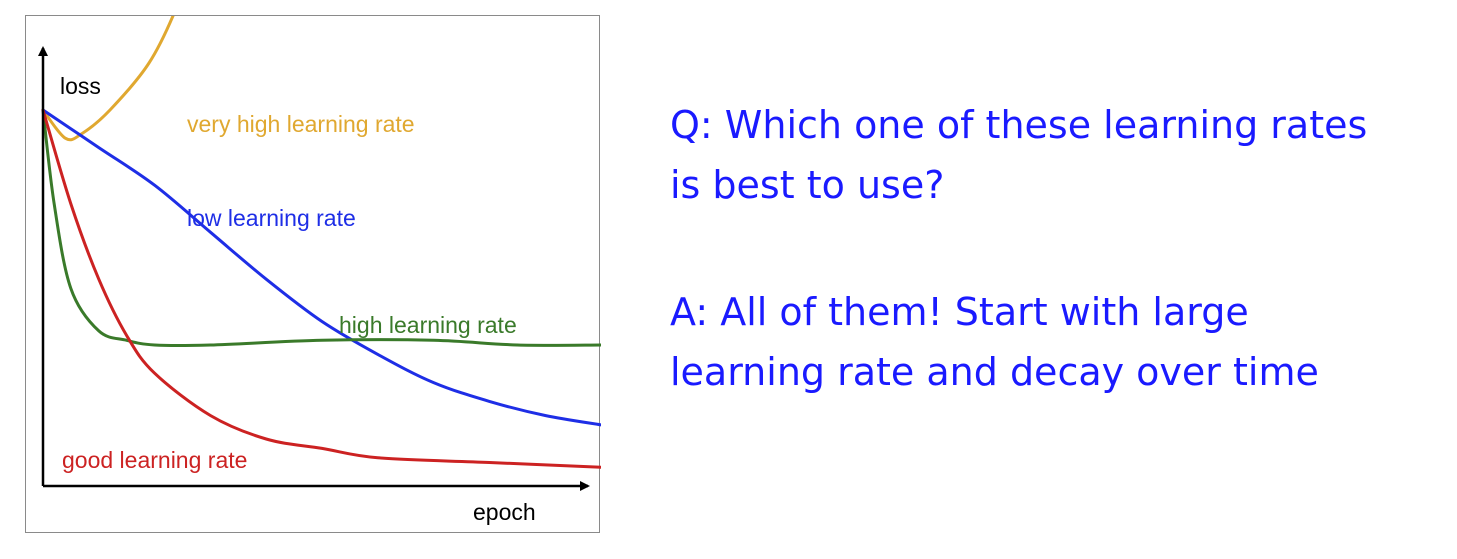 This screenshot has width=1457, height=559. I want to click on answer-line-1: A: All of them! Start with large, so click(959, 312).